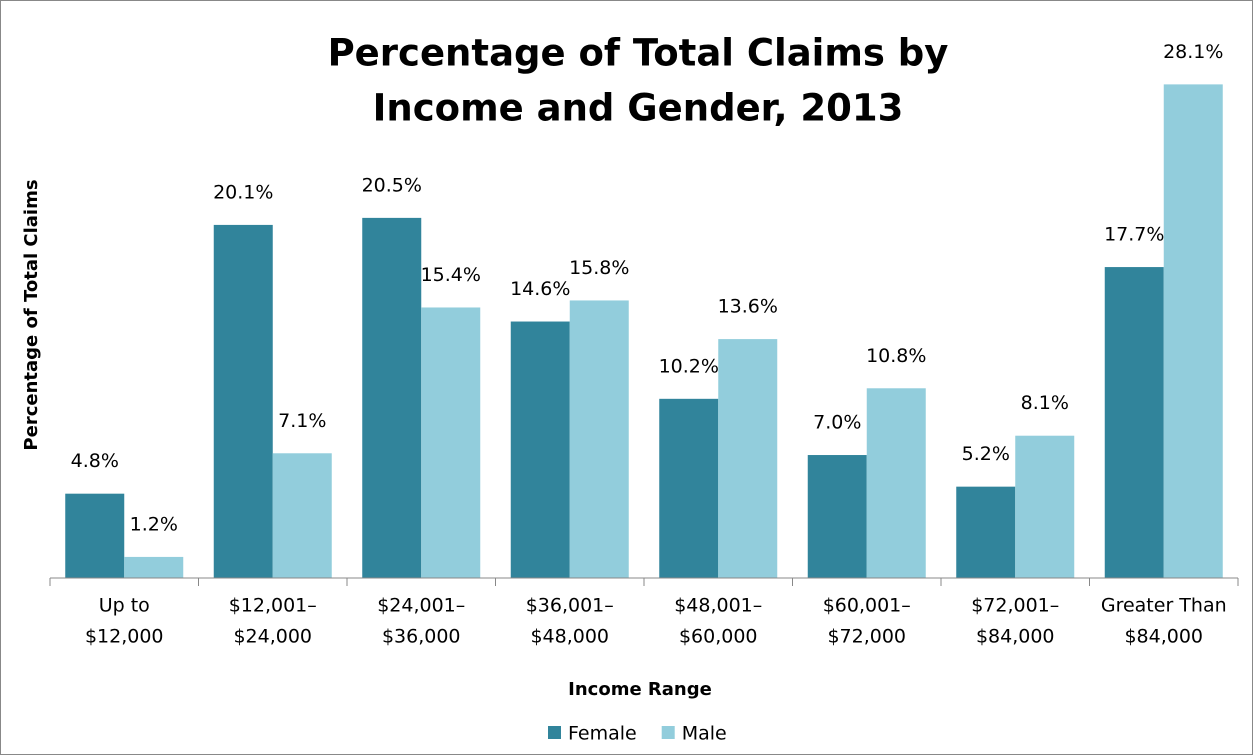  I want to click on x-tick-label: Up to, so click(124, 606).